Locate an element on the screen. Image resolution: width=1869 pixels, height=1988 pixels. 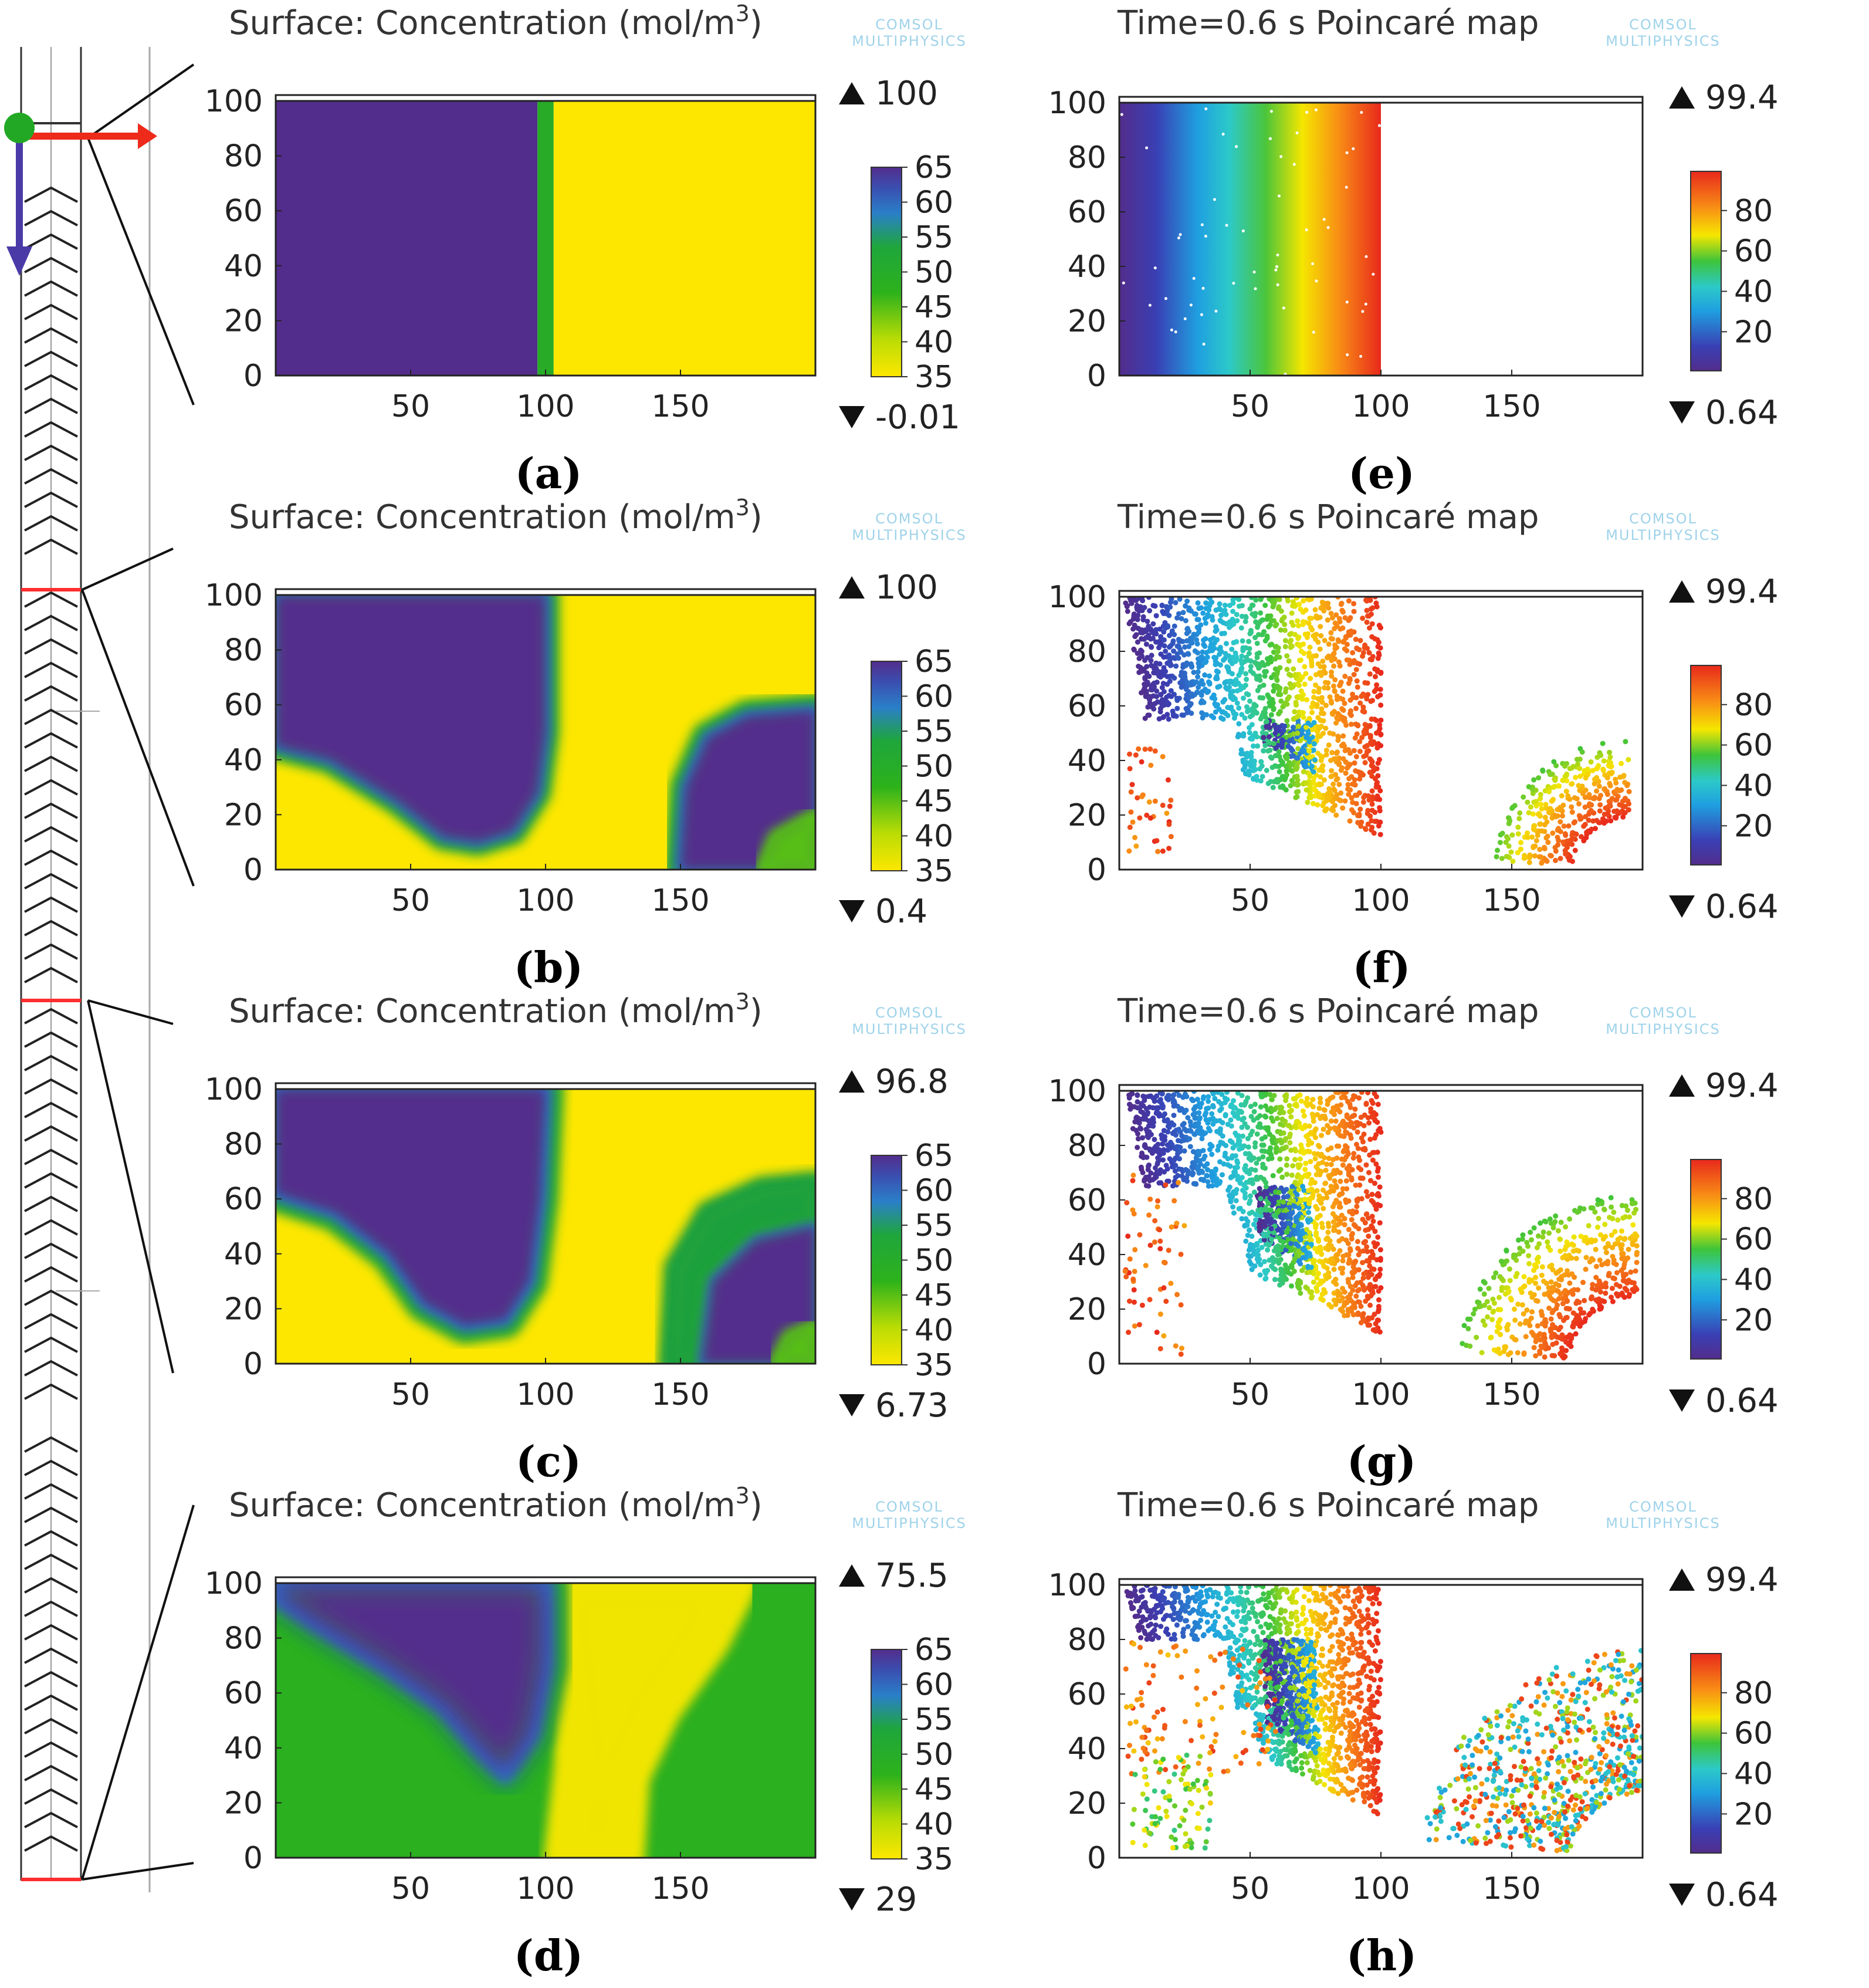
x-tick-label-b-1: 100 is located at coordinates (545, 901).